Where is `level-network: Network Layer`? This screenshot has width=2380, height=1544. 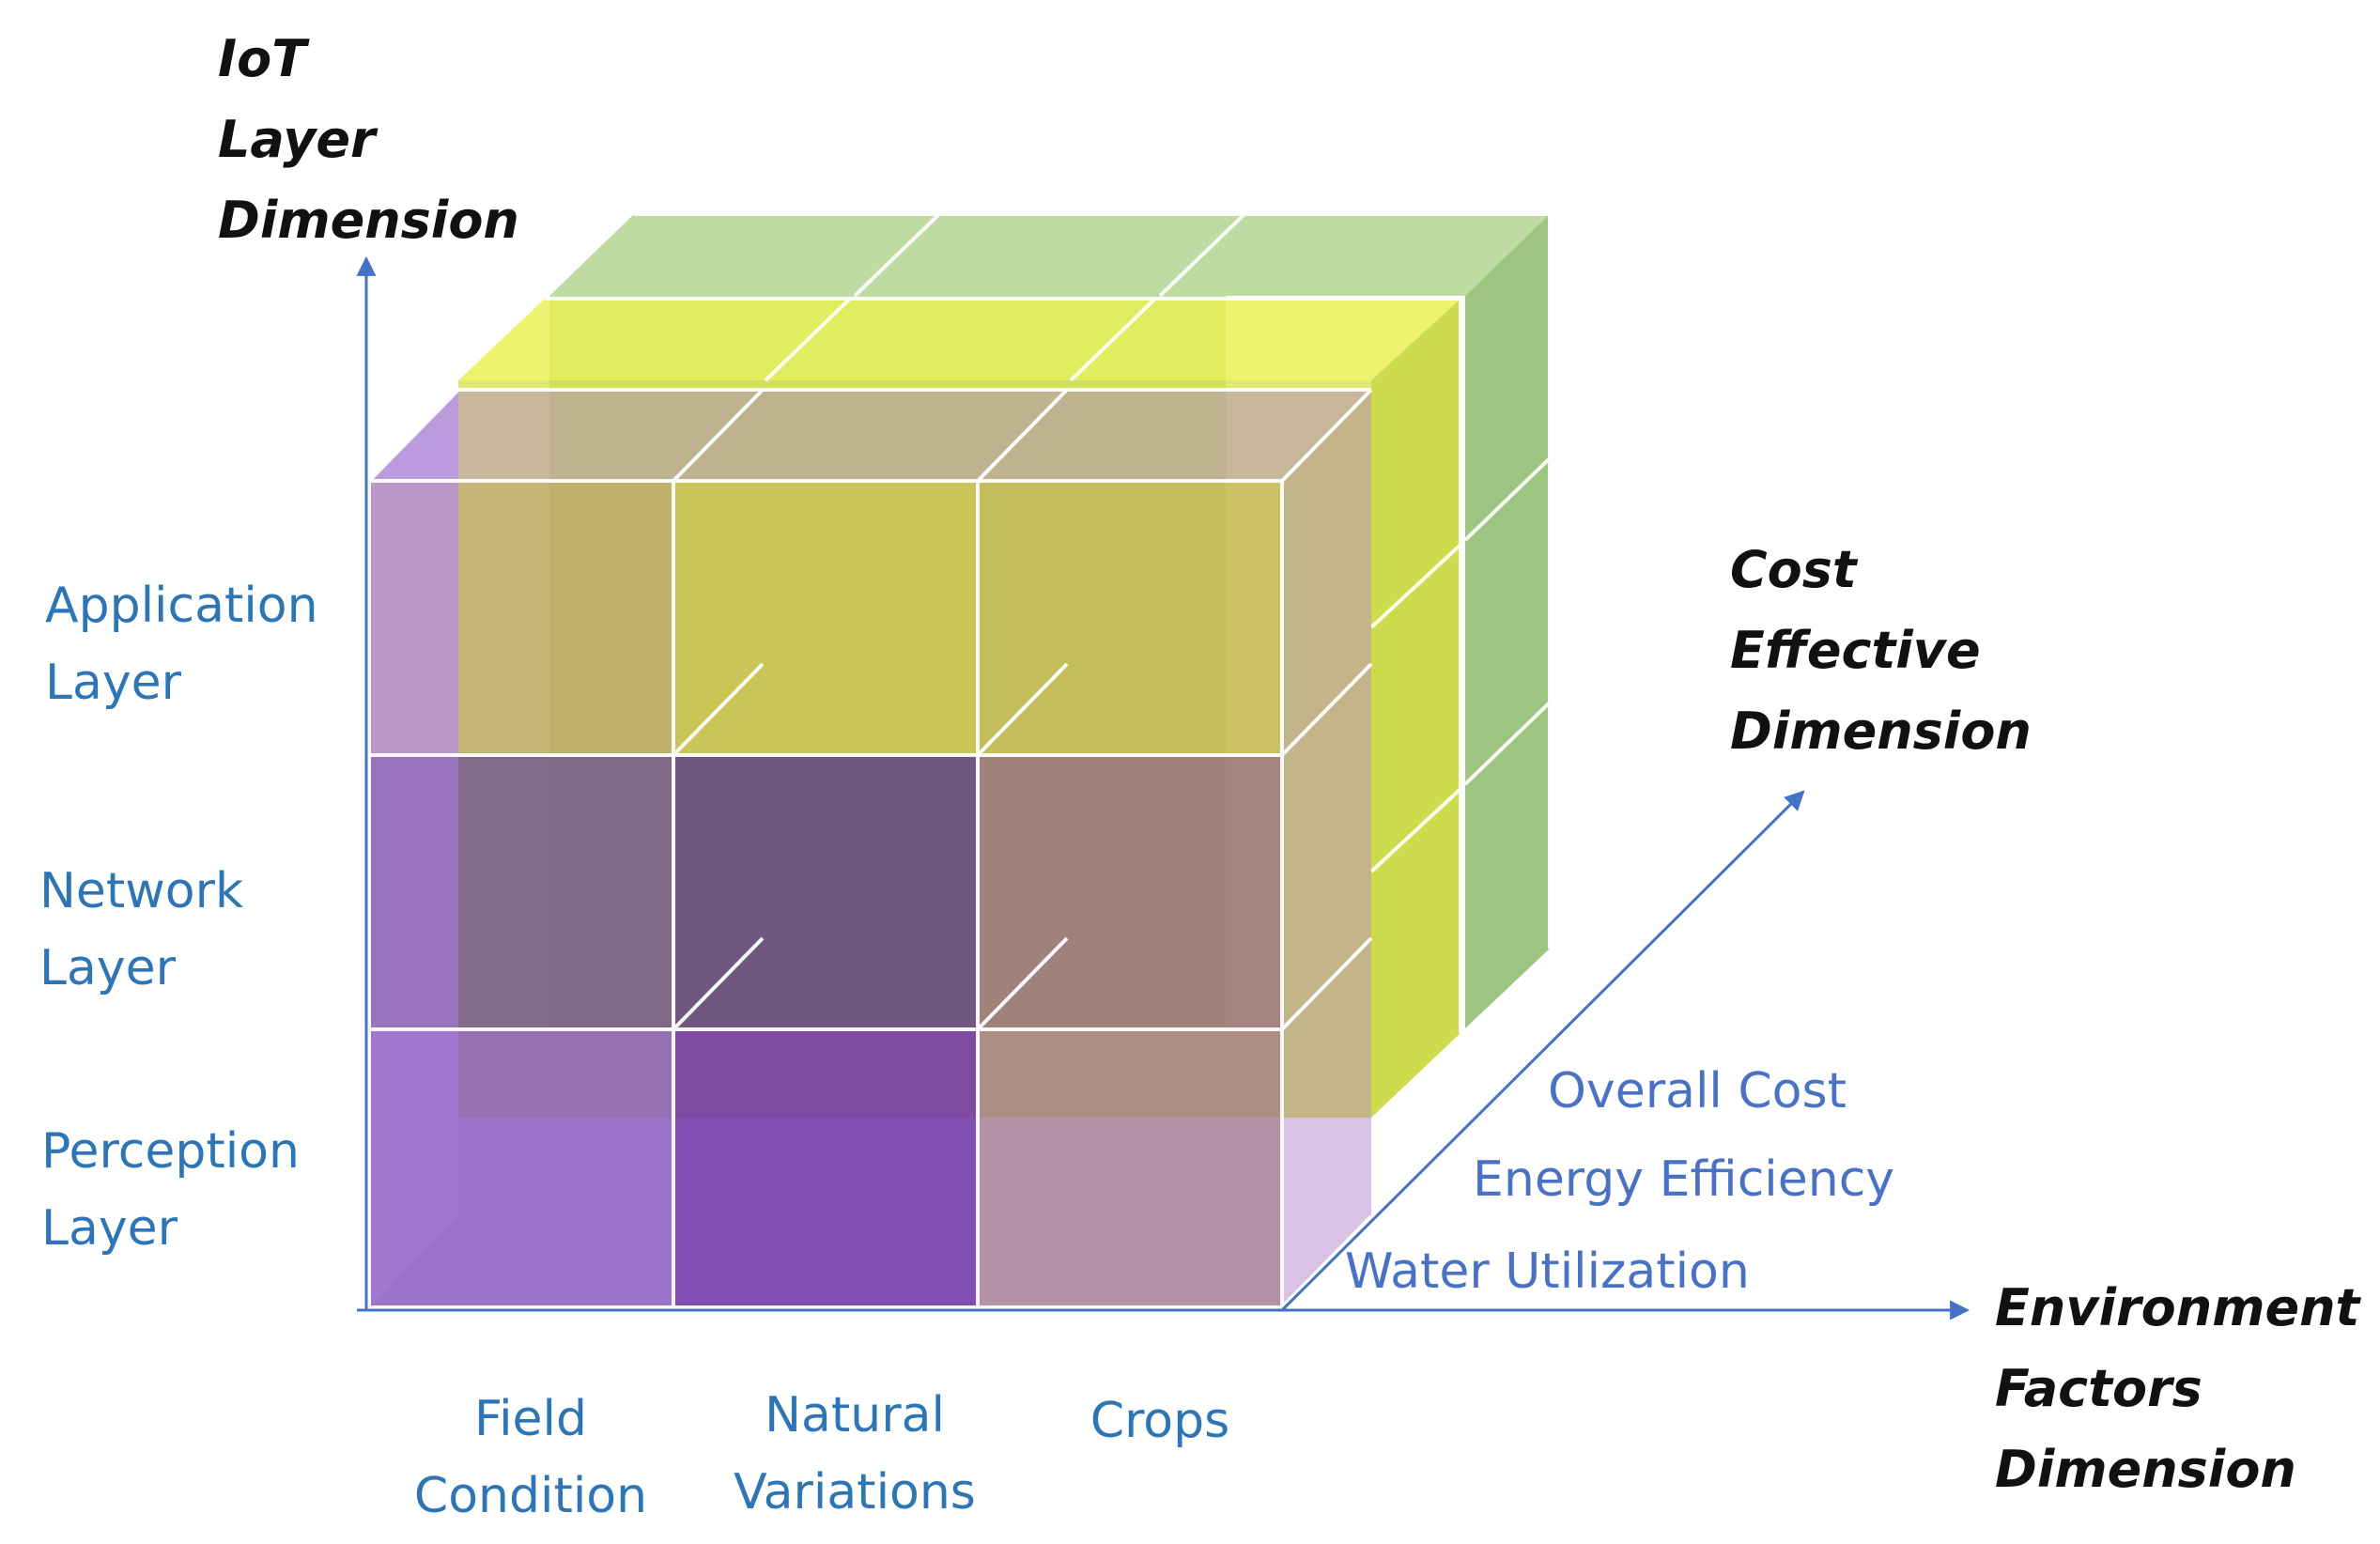 level-network: Network Layer is located at coordinates (141, 930).